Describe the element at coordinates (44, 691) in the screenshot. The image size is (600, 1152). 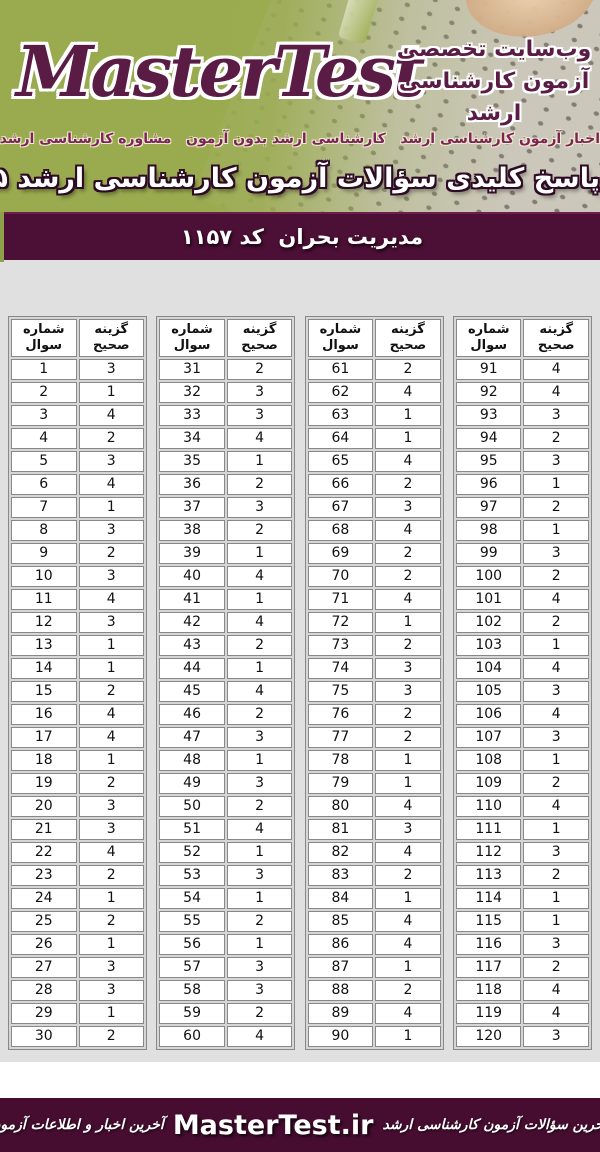
I see `question-number-cell: 15` at that location.